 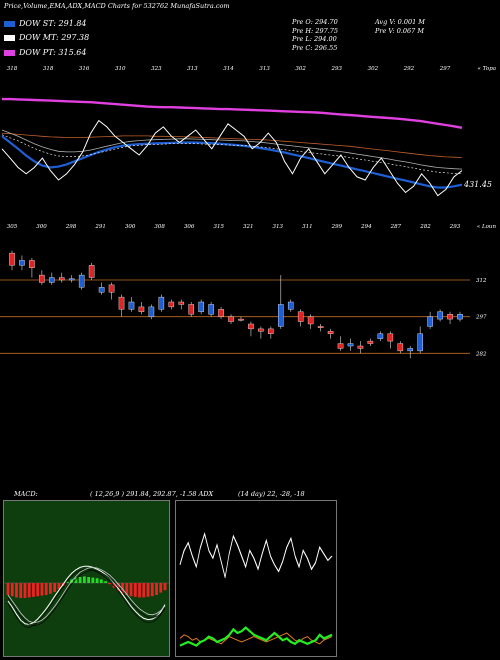 I want to click on adx-panel, so click(x=256, y=578).